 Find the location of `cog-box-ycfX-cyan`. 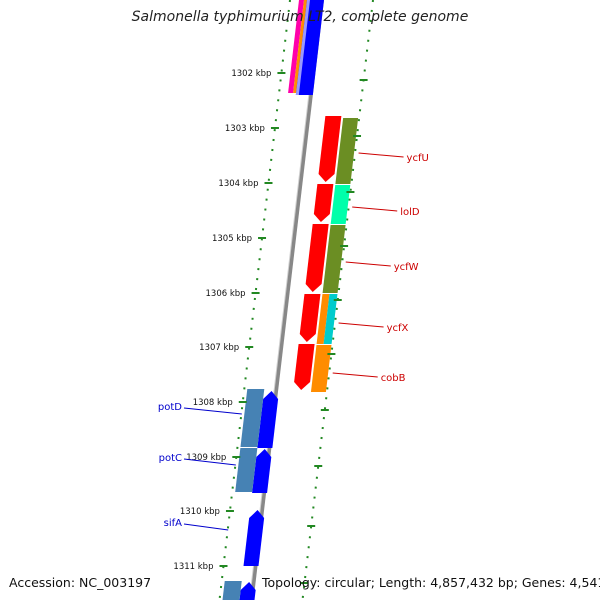

cog-box-ycfX-cyan is located at coordinates (330, 319).